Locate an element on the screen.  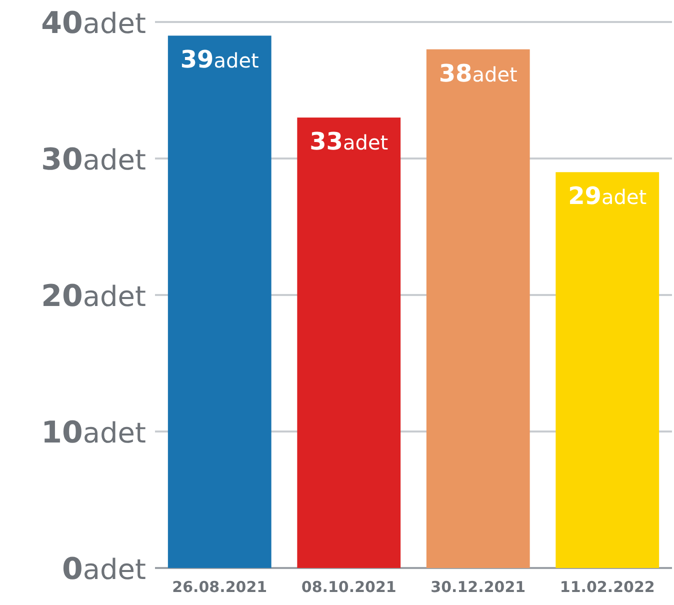
x-tick-label: 30.12.2021 is located at coordinates (478, 587).